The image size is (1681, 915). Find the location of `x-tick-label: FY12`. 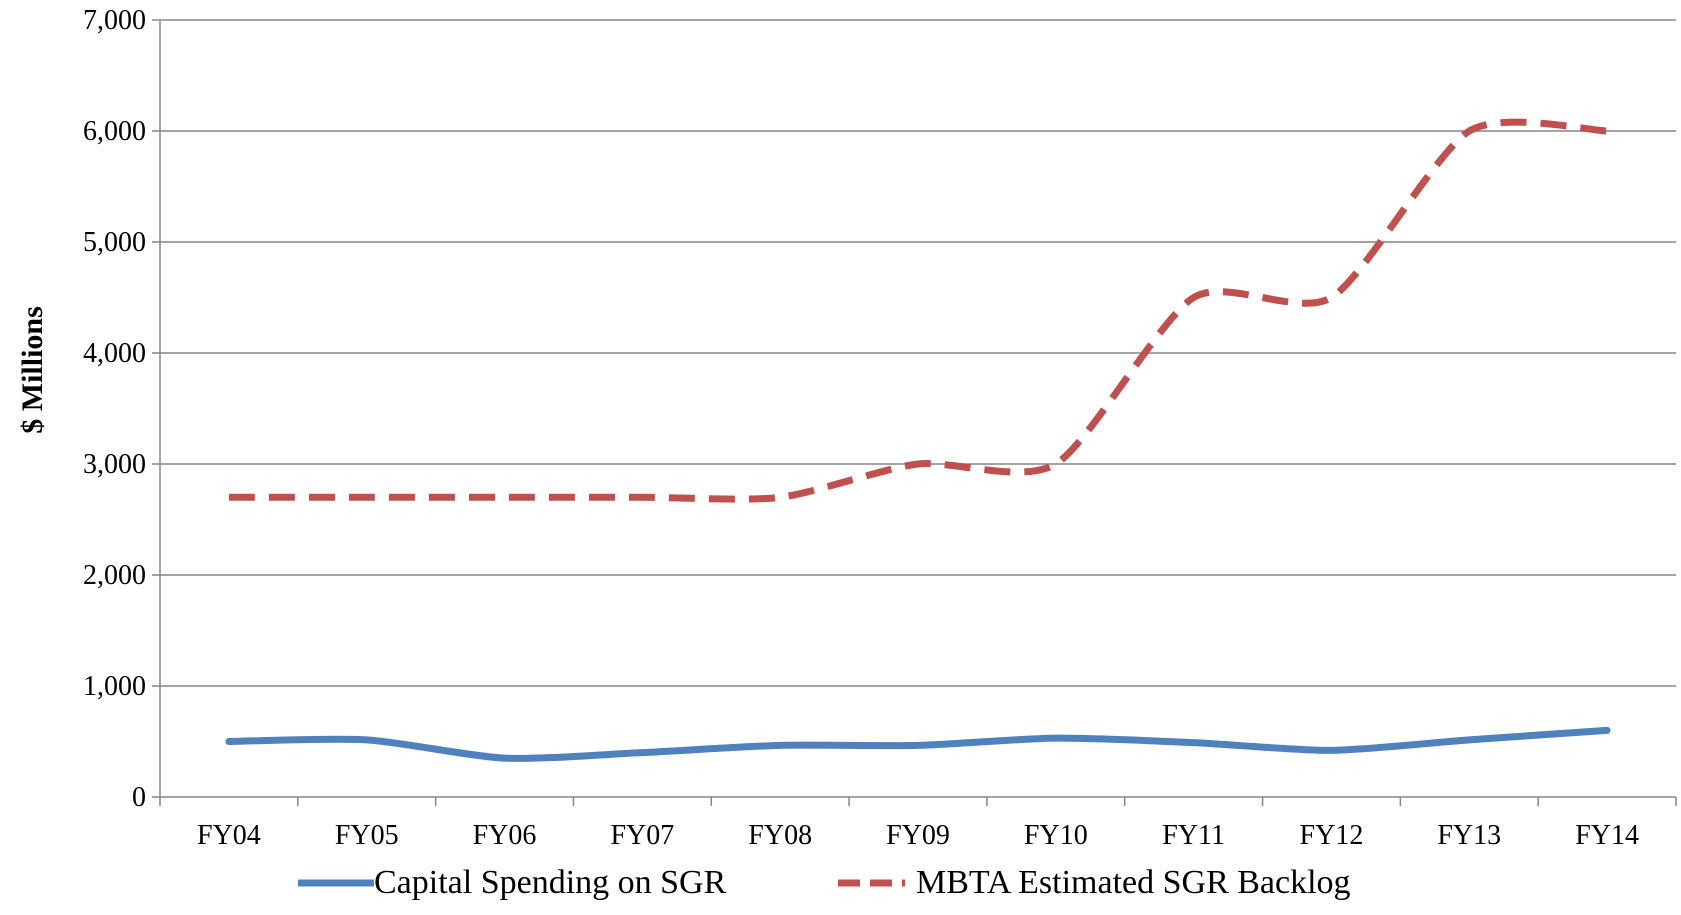

x-tick-label: FY12 is located at coordinates (1332, 835).